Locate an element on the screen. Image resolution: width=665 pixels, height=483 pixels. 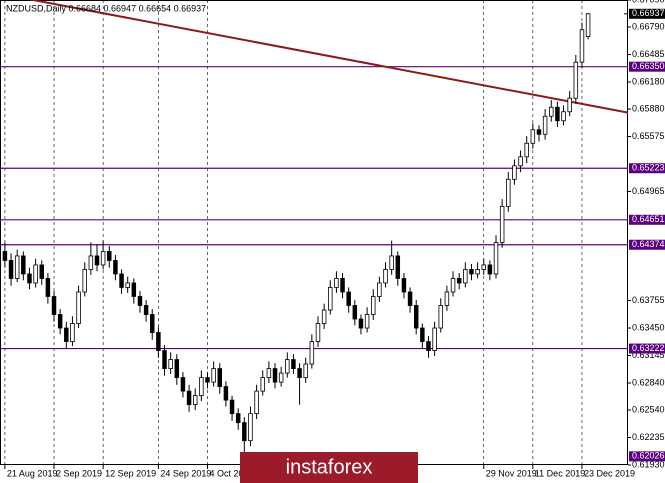
y-tick-label: 0.66485 is located at coordinates (648, 54).